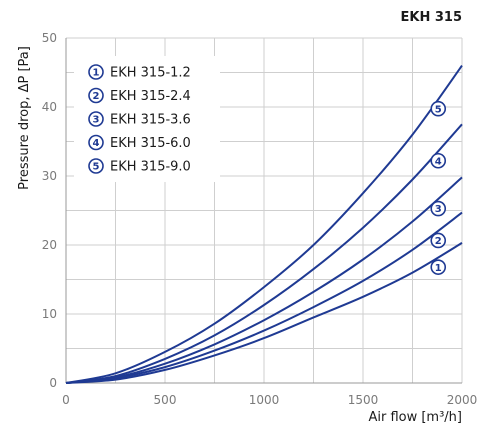  I want to click on y-tick-label: 0, so click(53, 383).